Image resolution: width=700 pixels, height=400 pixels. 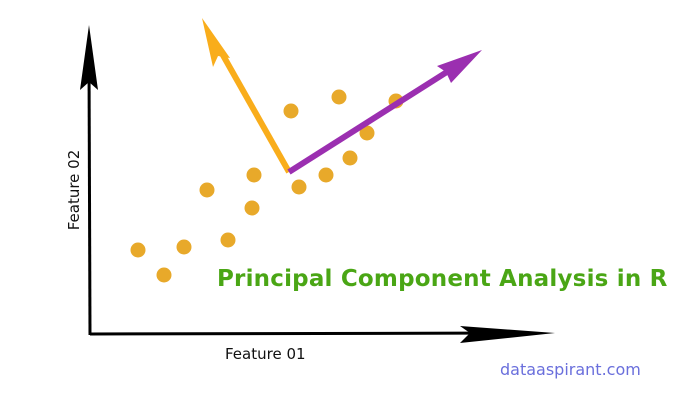 What do you see at coordinates (216, 42) in the screenshot?
I see `pc2-arrowhead` at bounding box center [216, 42].